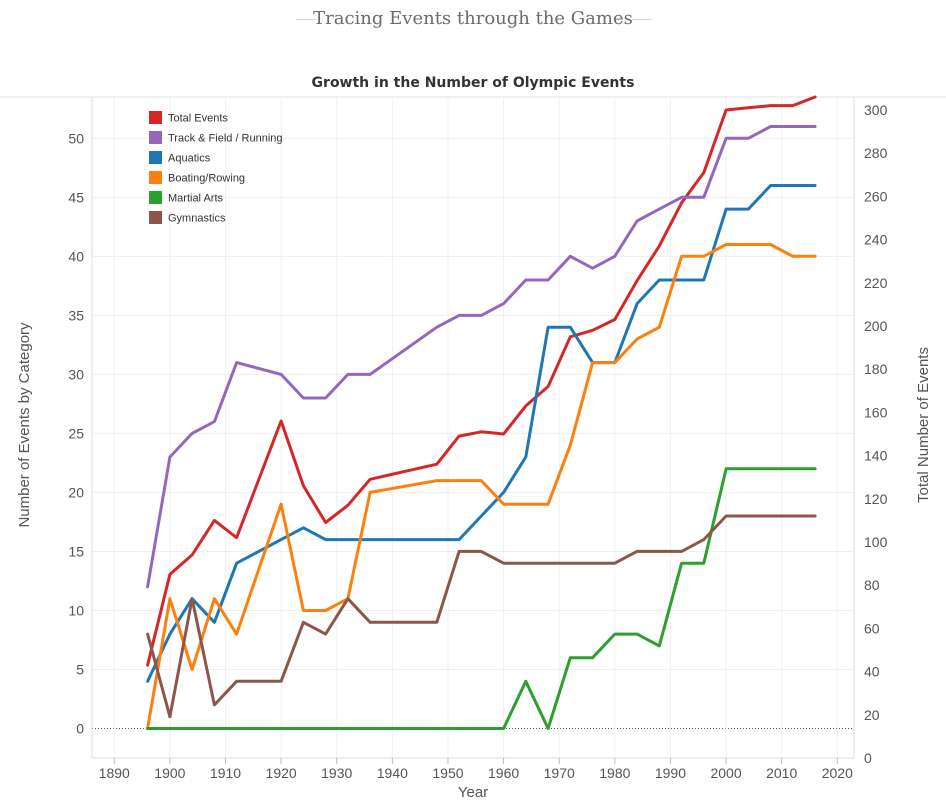  What do you see at coordinates (24, 425) in the screenshot?
I see `y-axis-title: Number of Events by Category` at bounding box center [24, 425].